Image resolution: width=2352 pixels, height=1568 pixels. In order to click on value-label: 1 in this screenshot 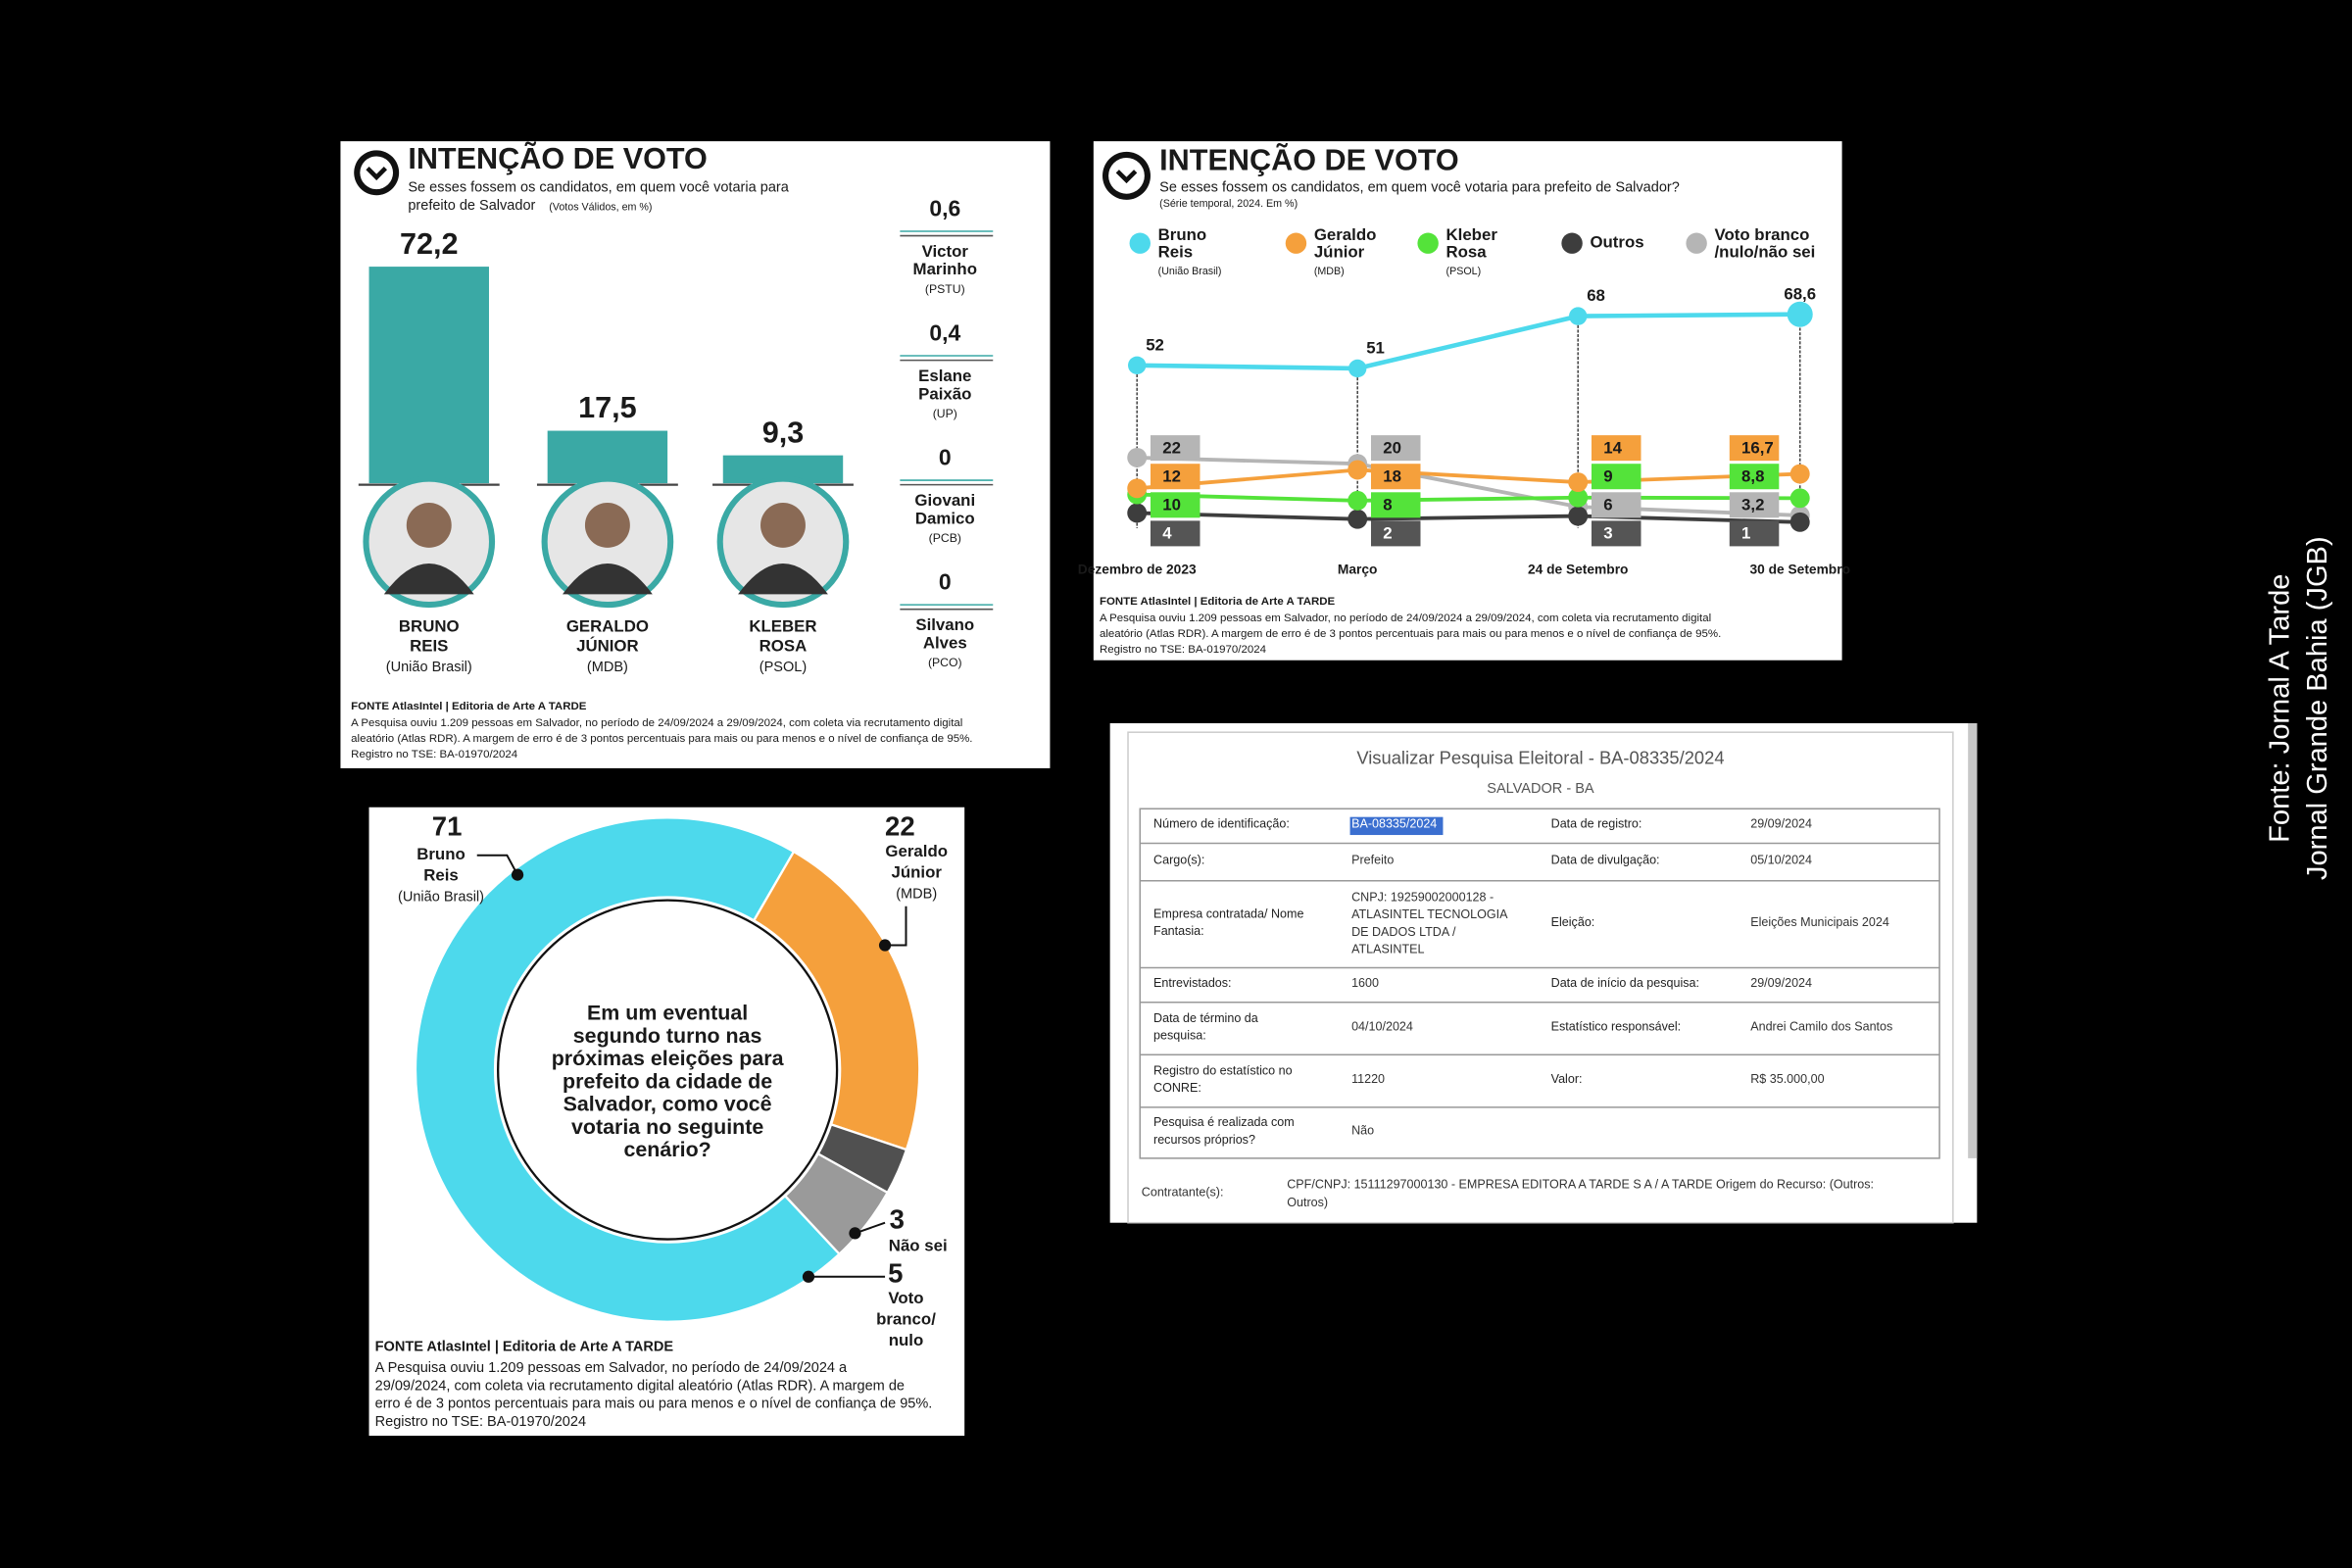, I will do `click(1745, 533)`.